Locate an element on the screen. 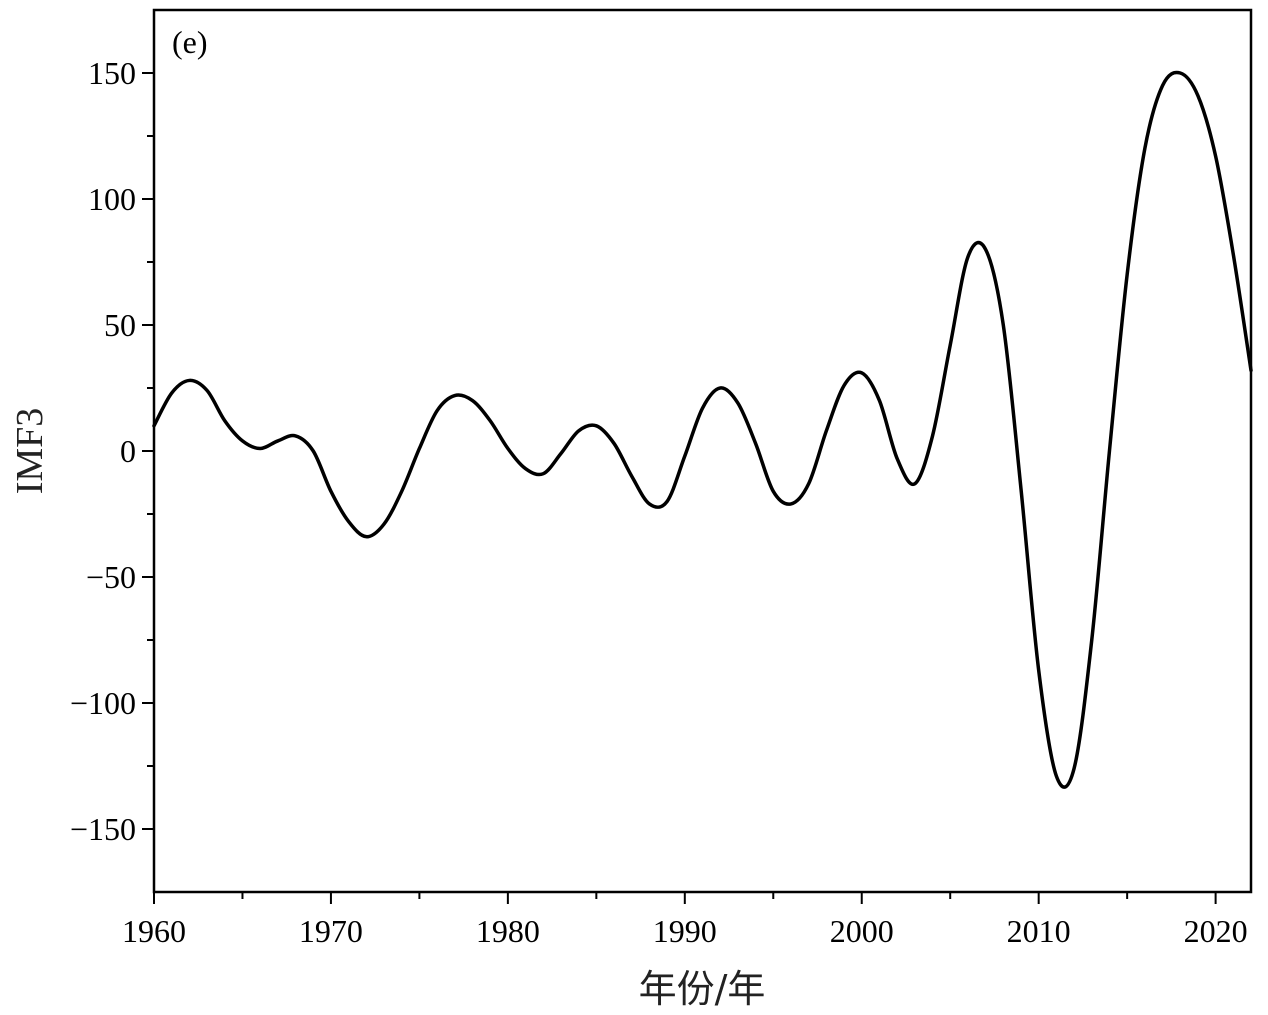 The height and width of the screenshot is (1015, 1268). y-tick-label: 50 is located at coordinates (120, 325).